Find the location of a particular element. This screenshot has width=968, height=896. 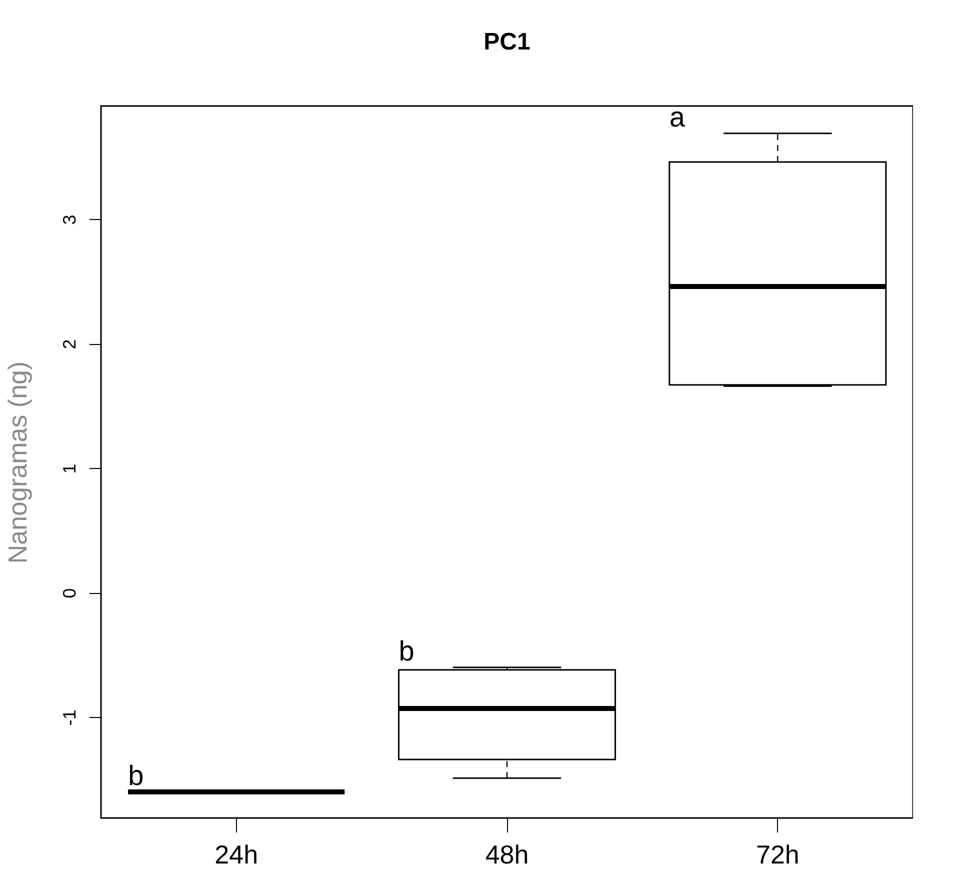

y-tick-label: 0 is located at coordinates (70, 593).